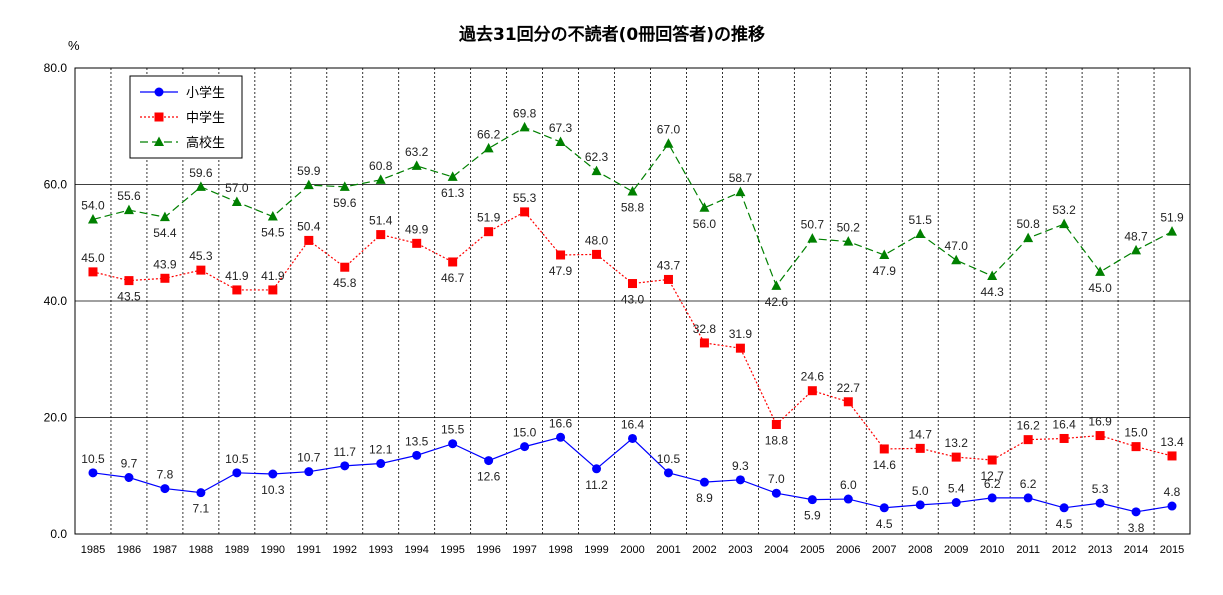  Describe the element at coordinates (1100, 422) in the screenshot. I see `data-label: 16.9` at that location.